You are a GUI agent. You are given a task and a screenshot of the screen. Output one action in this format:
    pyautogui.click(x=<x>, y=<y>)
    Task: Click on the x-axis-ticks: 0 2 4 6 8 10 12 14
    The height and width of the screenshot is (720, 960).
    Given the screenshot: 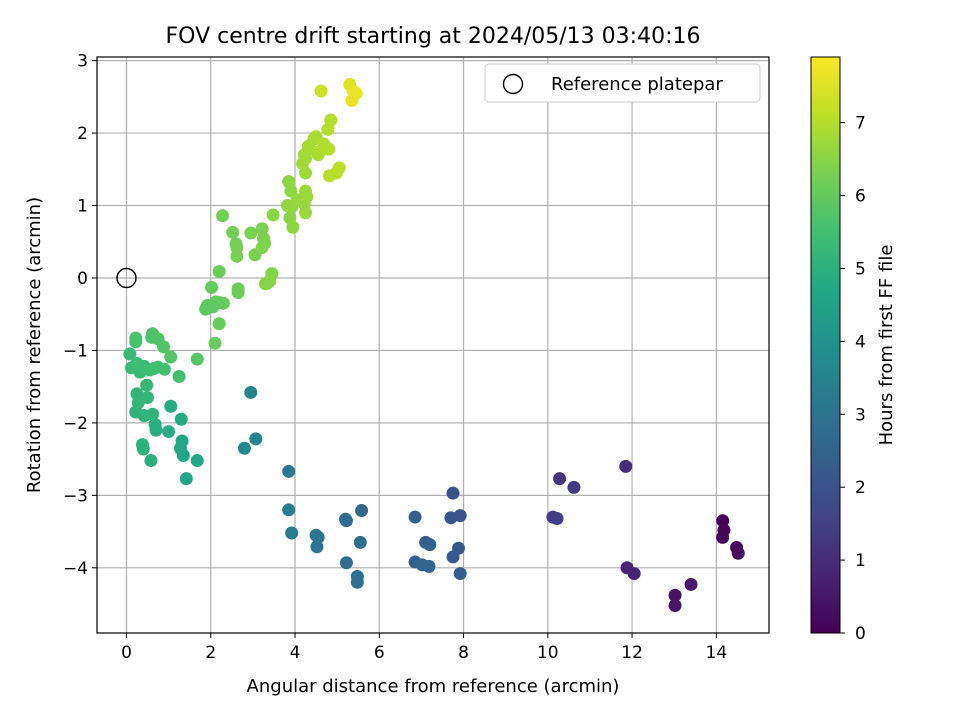 What is the action you would take?
    pyautogui.click(x=424, y=648)
    